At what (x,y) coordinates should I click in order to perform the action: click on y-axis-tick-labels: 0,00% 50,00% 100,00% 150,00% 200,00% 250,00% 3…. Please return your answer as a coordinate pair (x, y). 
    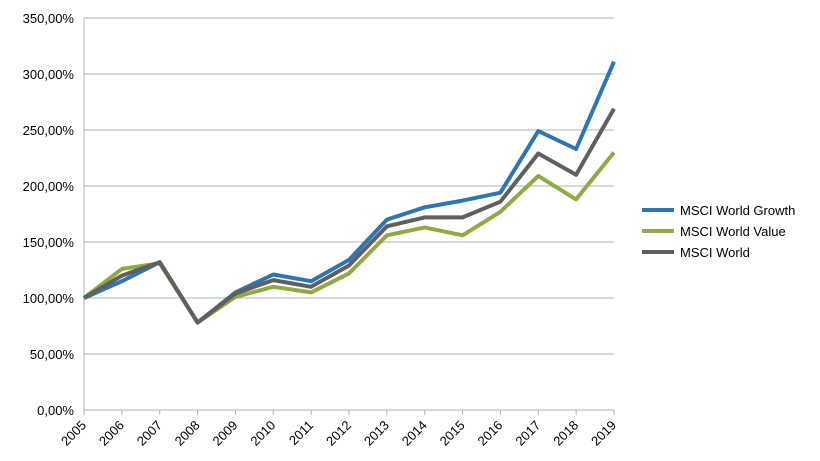
    Looking at the image, I should click on (49, 214).